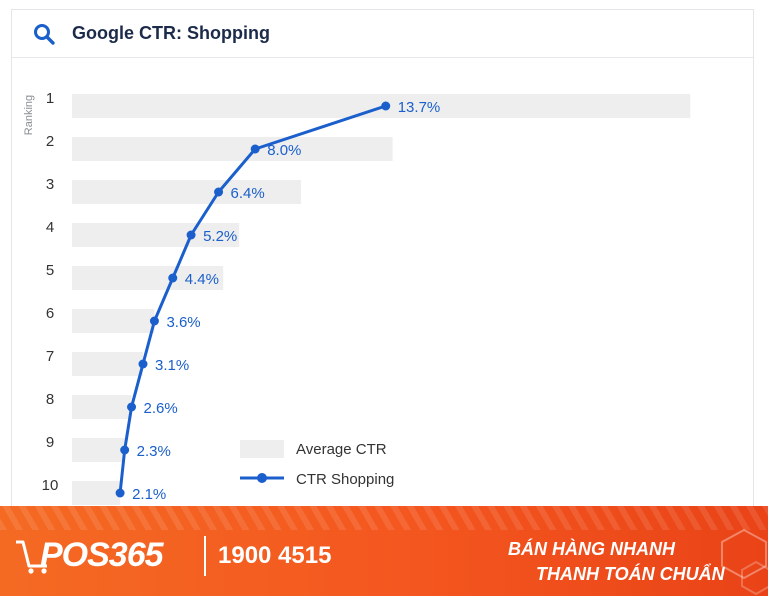 The width and height of the screenshot is (768, 596). Describe the element at coordinates (262, 478) in the screenshot. I see `legend-ctr-shopping-marker` at that location.